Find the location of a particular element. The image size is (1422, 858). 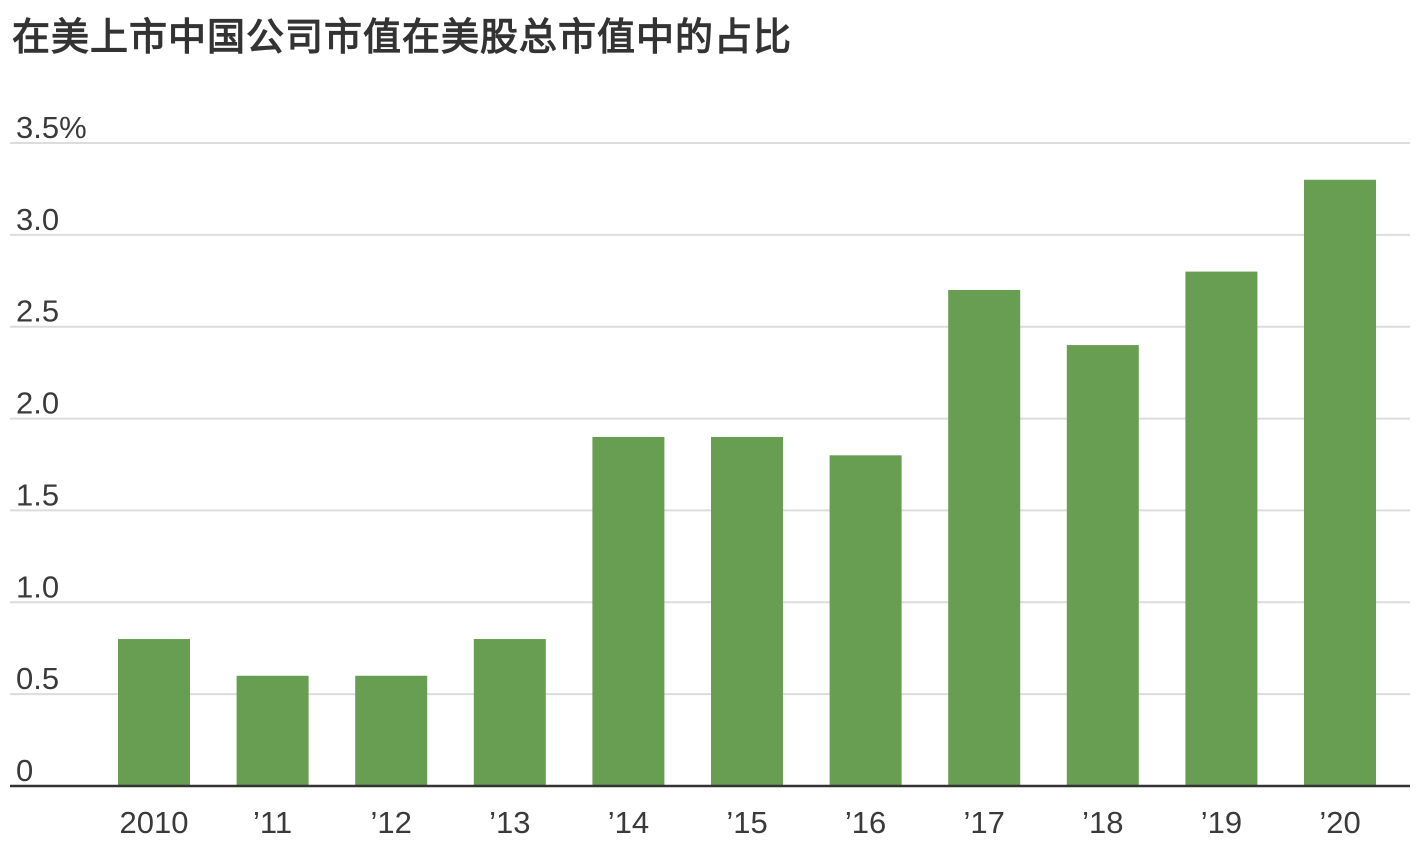

y-tick-label: 0 is located at coordinates (24, 770).